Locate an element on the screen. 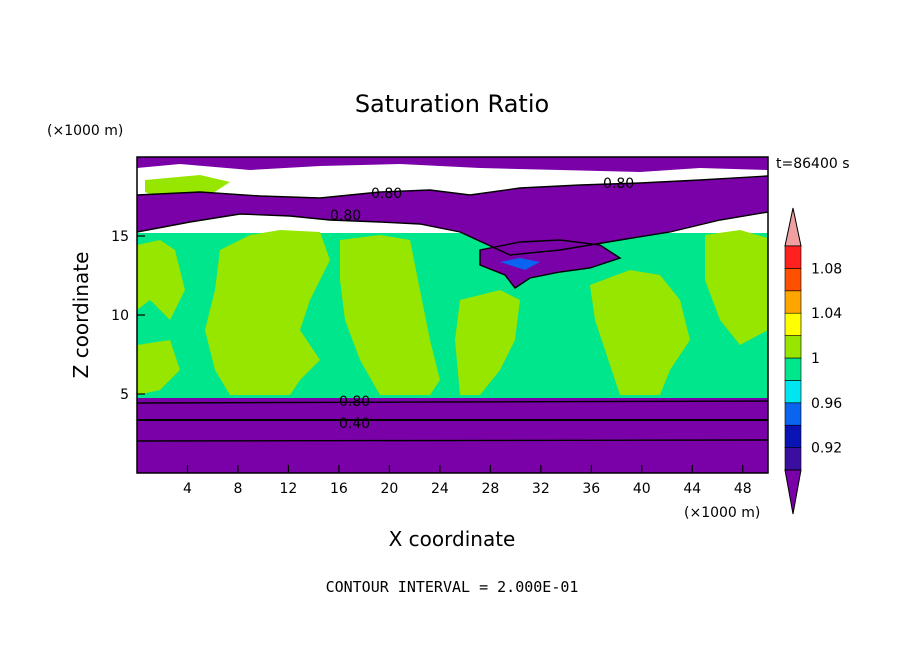 This screenshot has height=654, width=904. x-tick-label: 20 is located at coordinates (389, 489).